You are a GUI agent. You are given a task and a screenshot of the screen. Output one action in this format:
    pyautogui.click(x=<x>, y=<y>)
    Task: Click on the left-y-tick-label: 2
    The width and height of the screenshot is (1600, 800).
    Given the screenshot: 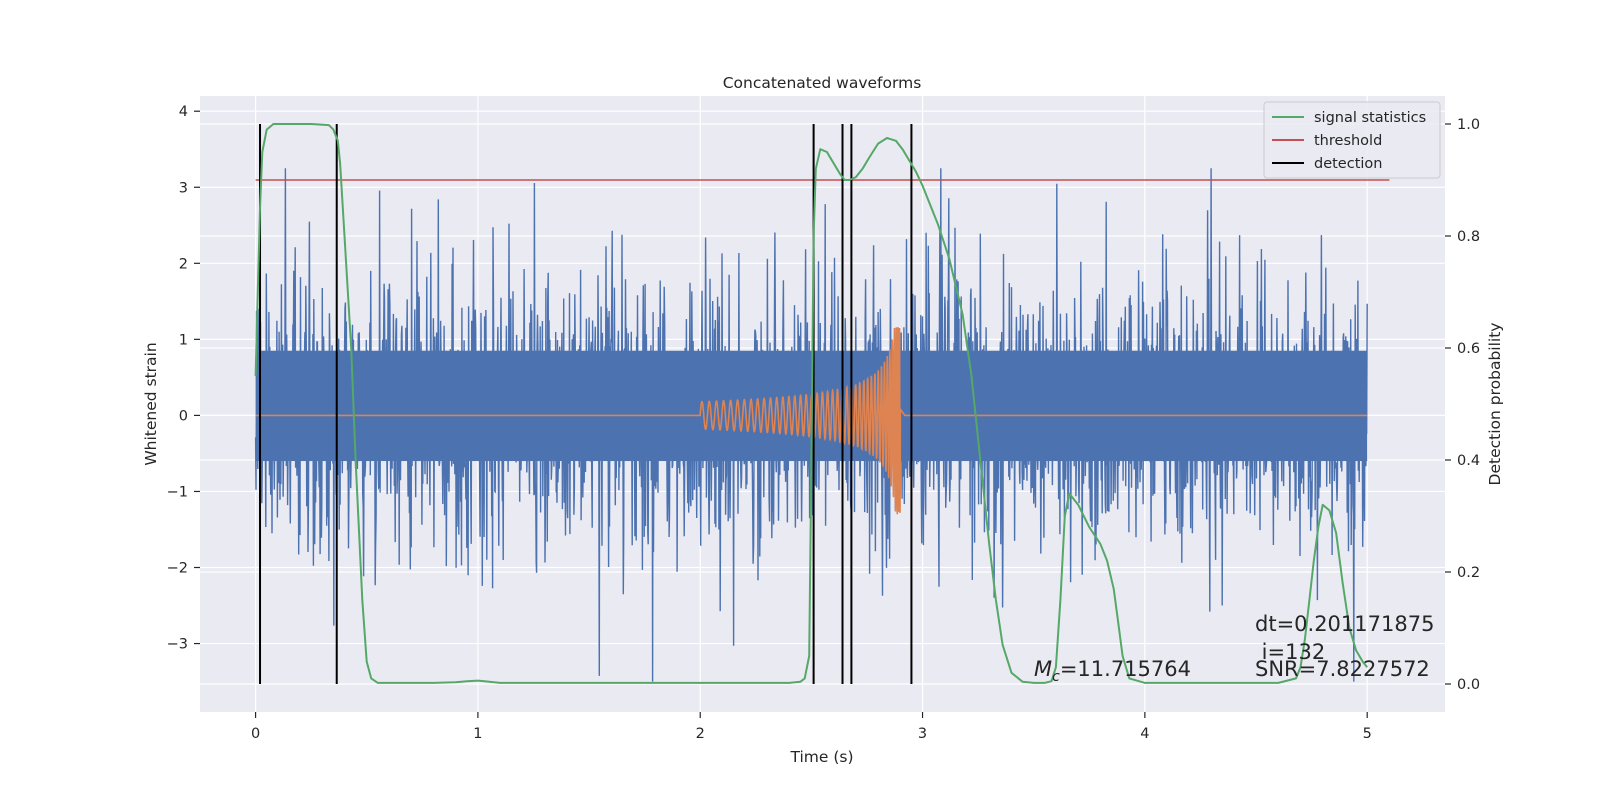 What is the action you would take?
    pyautogui.click(x=183, y=264)
    